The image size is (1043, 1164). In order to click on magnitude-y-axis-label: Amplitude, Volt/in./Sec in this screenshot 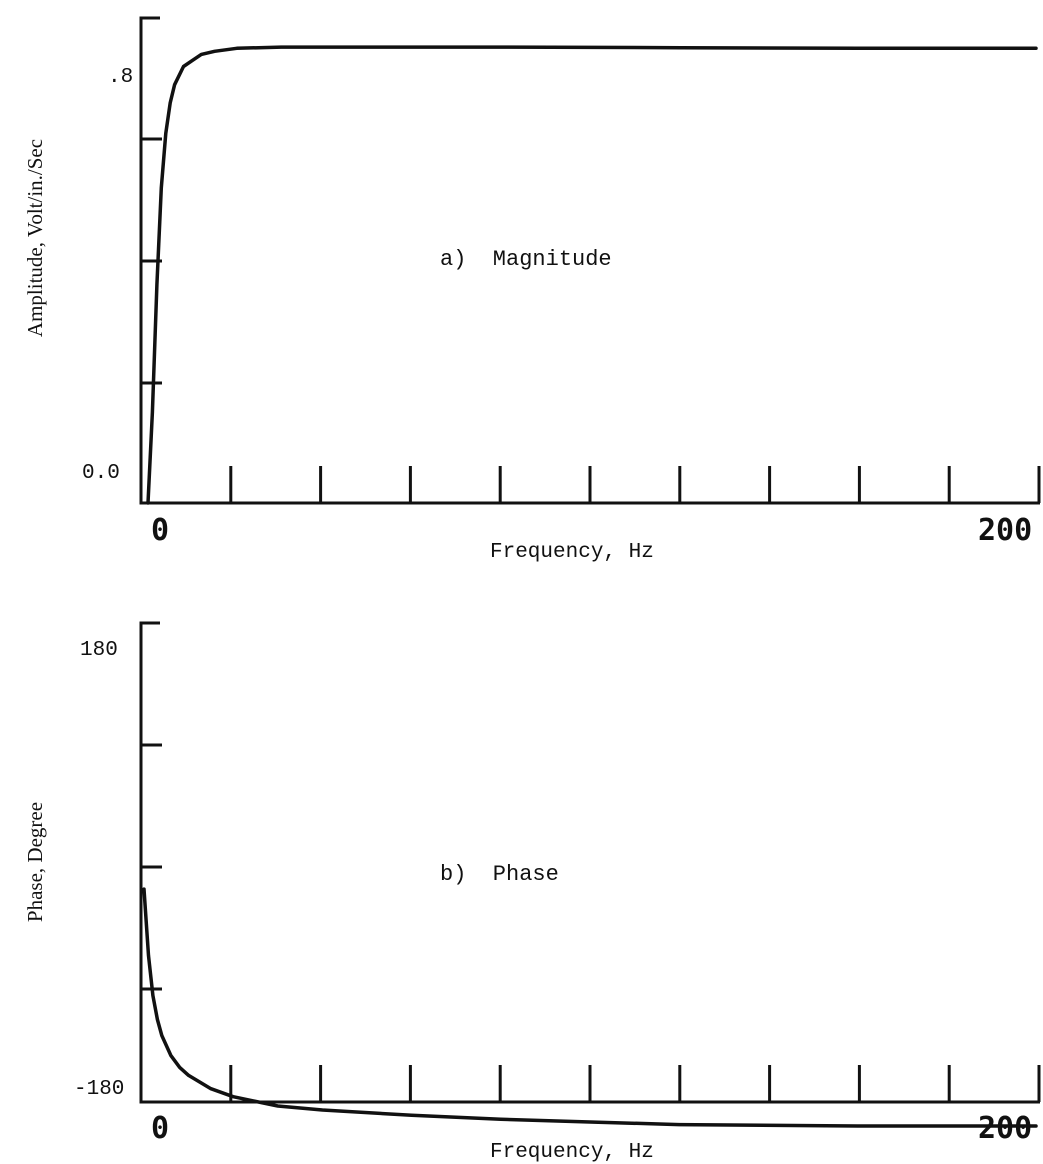, I will do `click(35, 238)`.